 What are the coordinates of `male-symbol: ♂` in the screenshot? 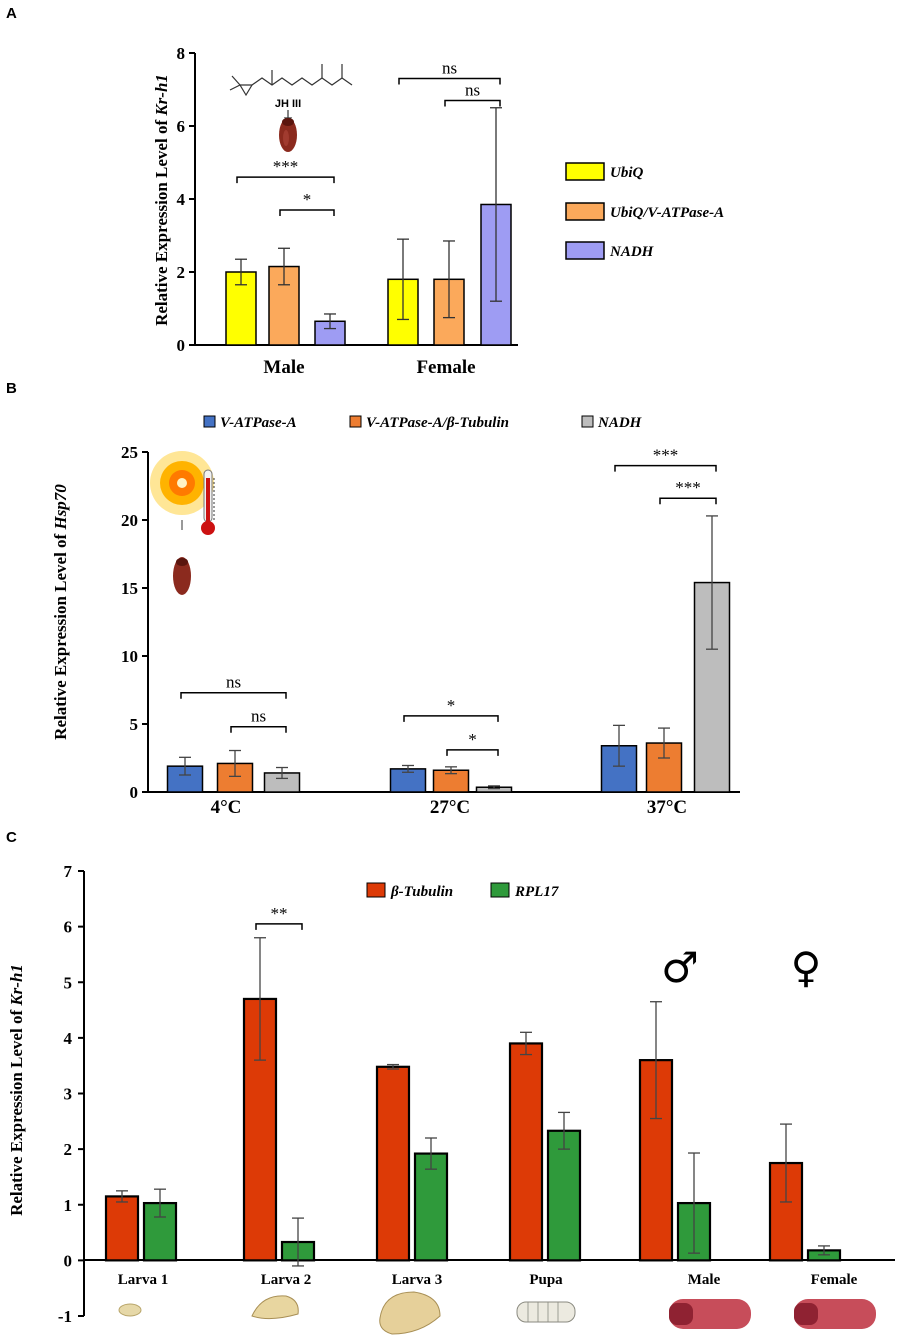 It's located at (680, 967).